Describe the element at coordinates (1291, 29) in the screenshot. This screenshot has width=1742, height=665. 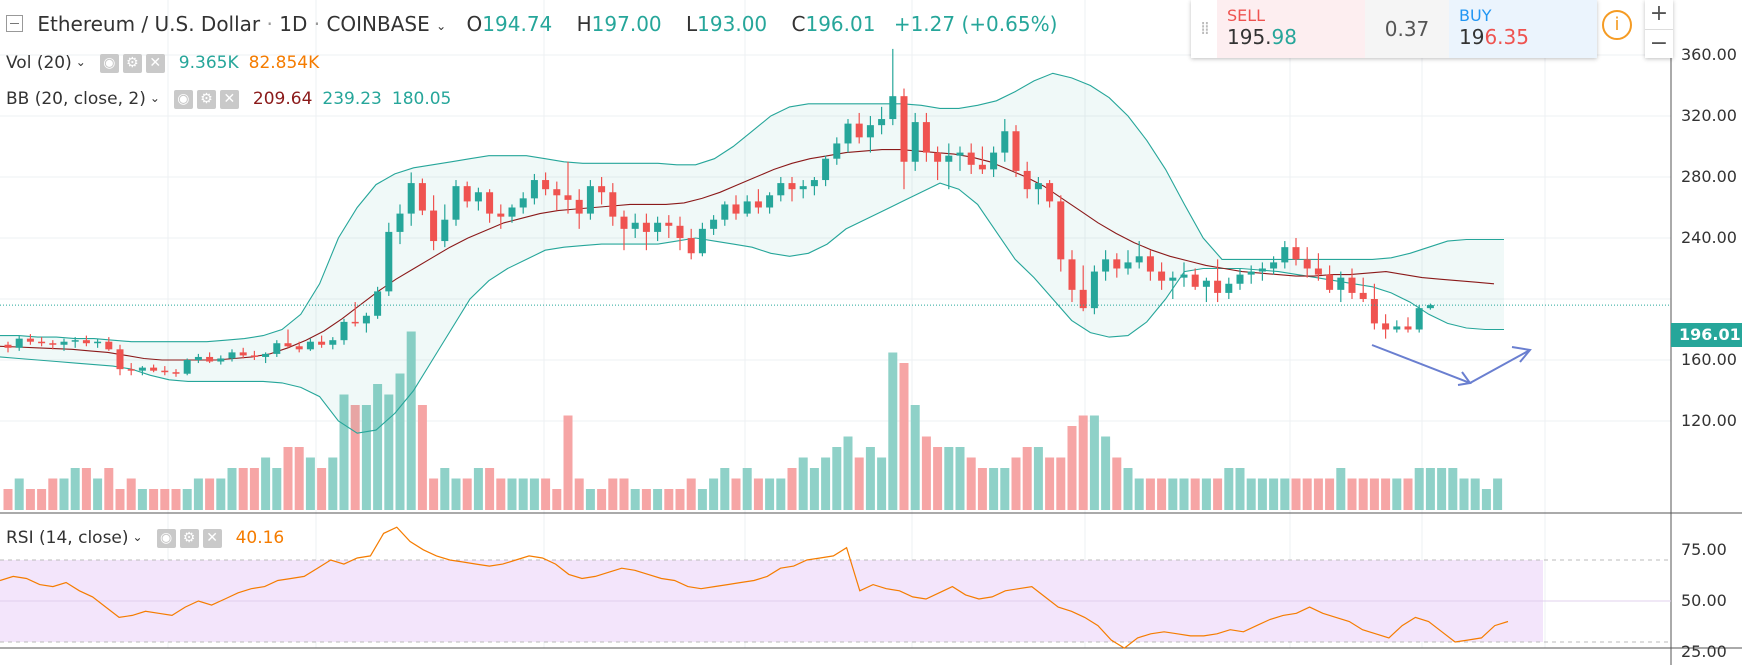
I see `sell-button: SELL 195.98` at that location.